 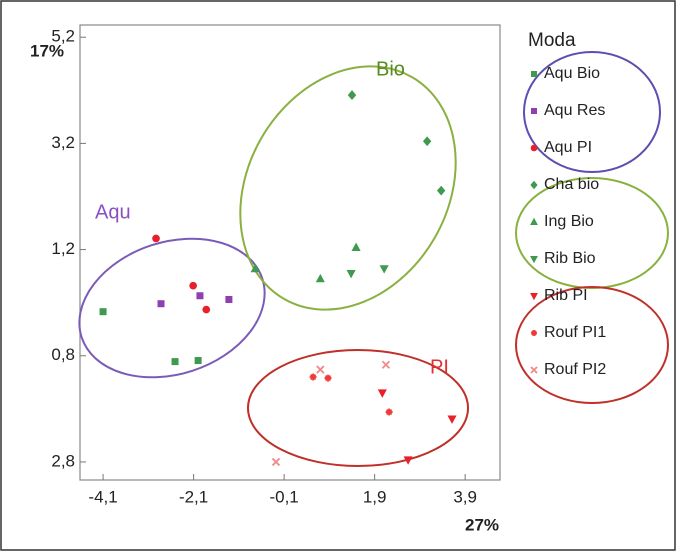 What do you see at coordinates (63, 460) in the screenshot?
I see `y-tick-label: 2,8` at bounding box center [63, 460].